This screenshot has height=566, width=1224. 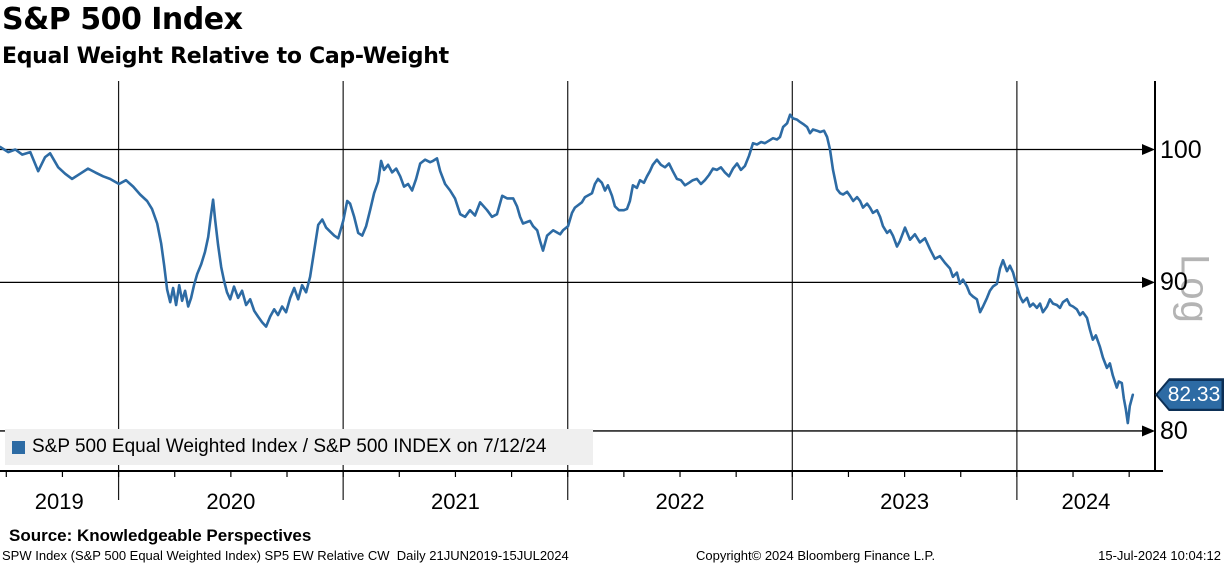 I want to click on legend-marker-icon, so click(x=18, y=447).